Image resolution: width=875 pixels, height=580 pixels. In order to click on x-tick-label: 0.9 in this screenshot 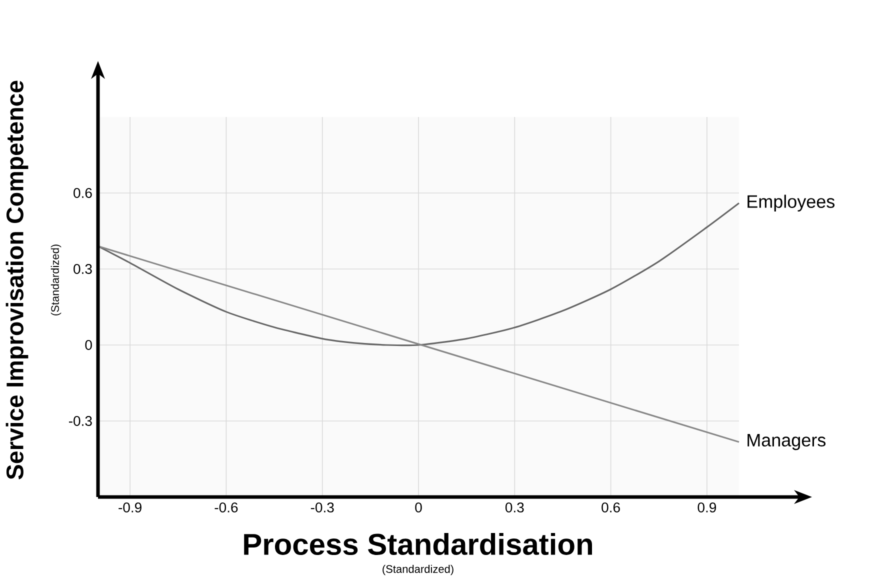, I will do `click(707, 507)`.